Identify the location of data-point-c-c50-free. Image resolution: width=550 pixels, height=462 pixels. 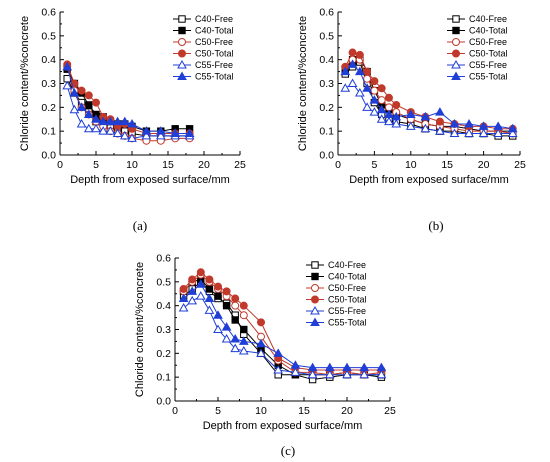
(243, 315).